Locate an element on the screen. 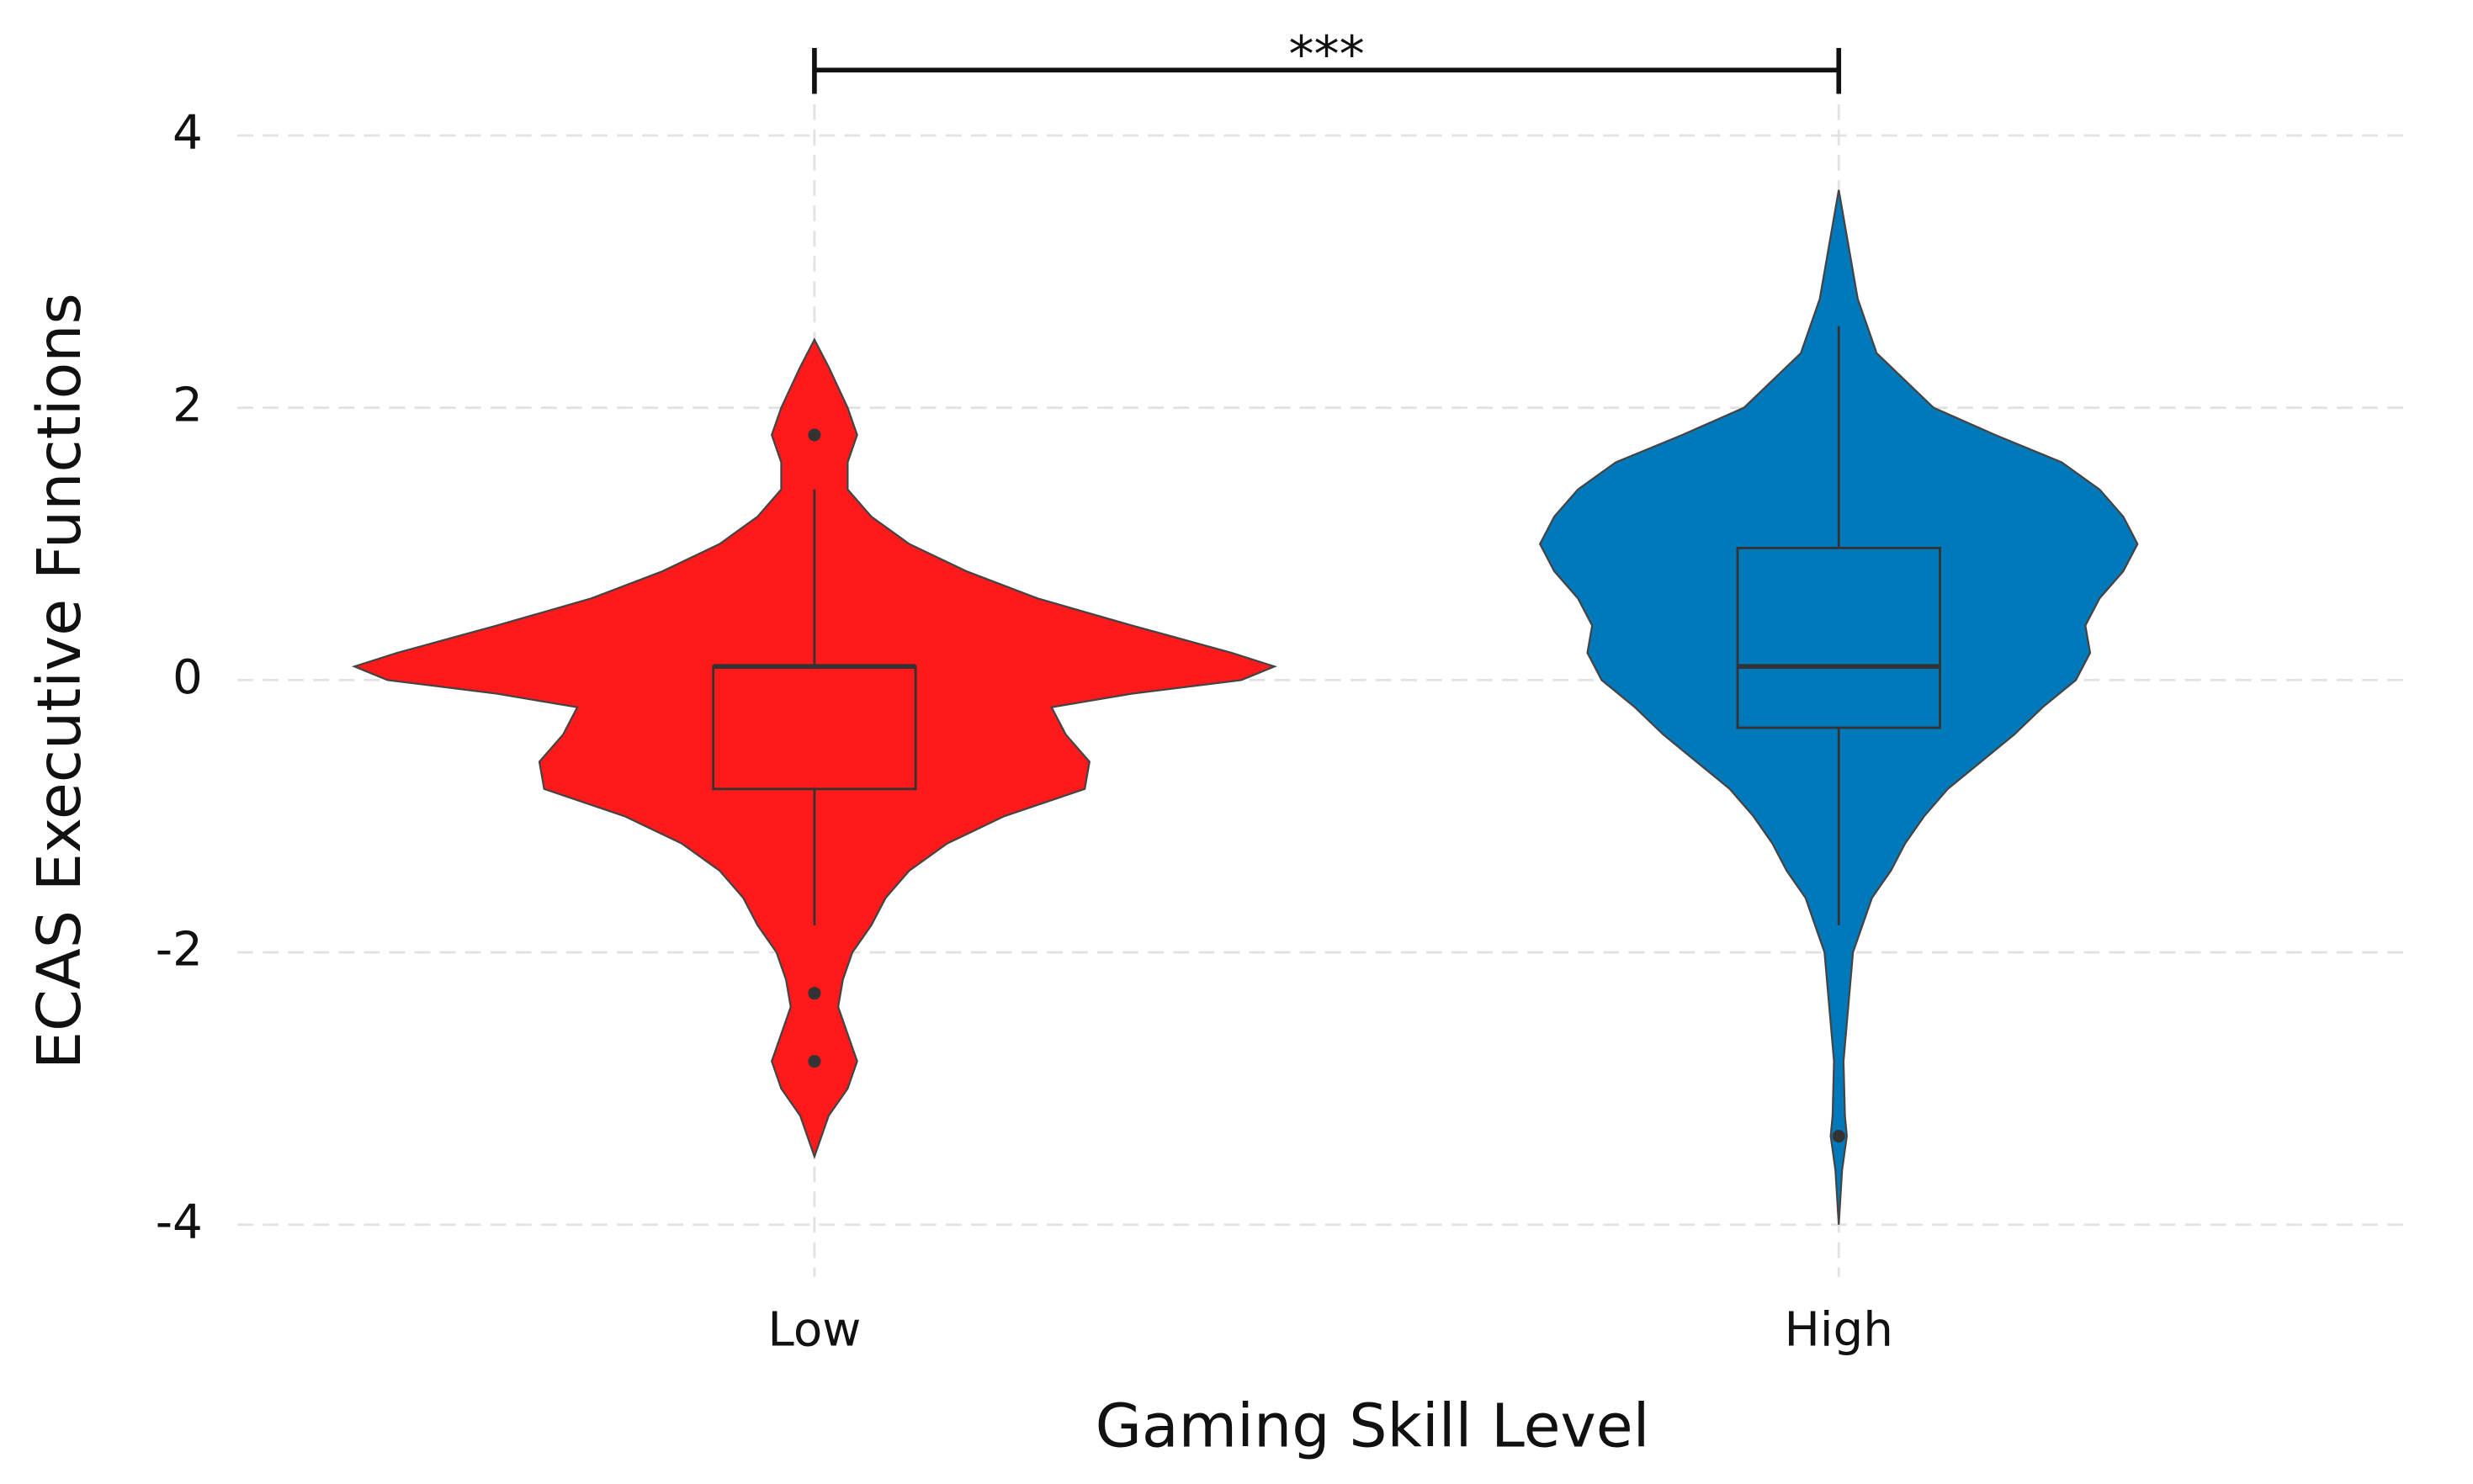 This screenshot has height=1484, width=2473. y-tick-label: 4 is located at coordinates (187, 133).